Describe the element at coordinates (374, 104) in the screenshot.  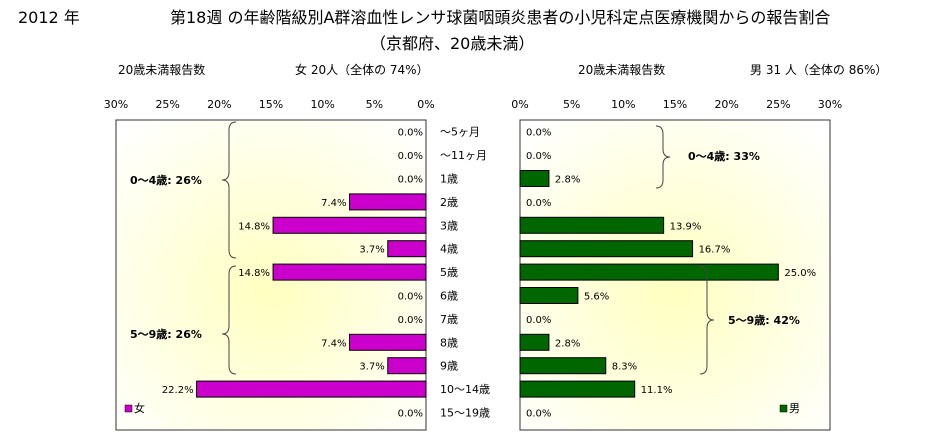
I see `left-axis-tick-label: 5%` at that location.